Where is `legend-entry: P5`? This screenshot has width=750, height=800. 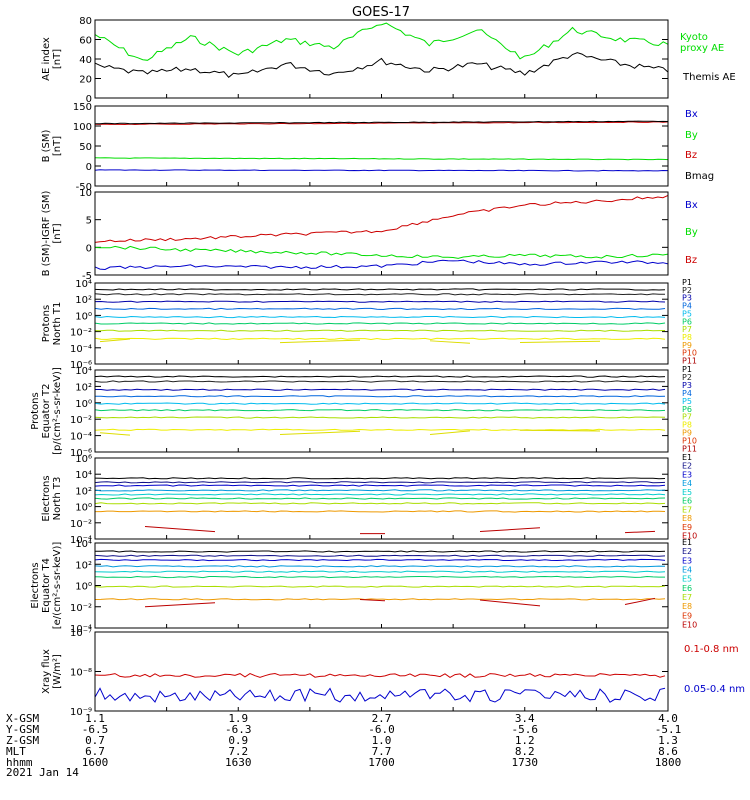 legend-entry: P5 is located at coordinates (687, 313).